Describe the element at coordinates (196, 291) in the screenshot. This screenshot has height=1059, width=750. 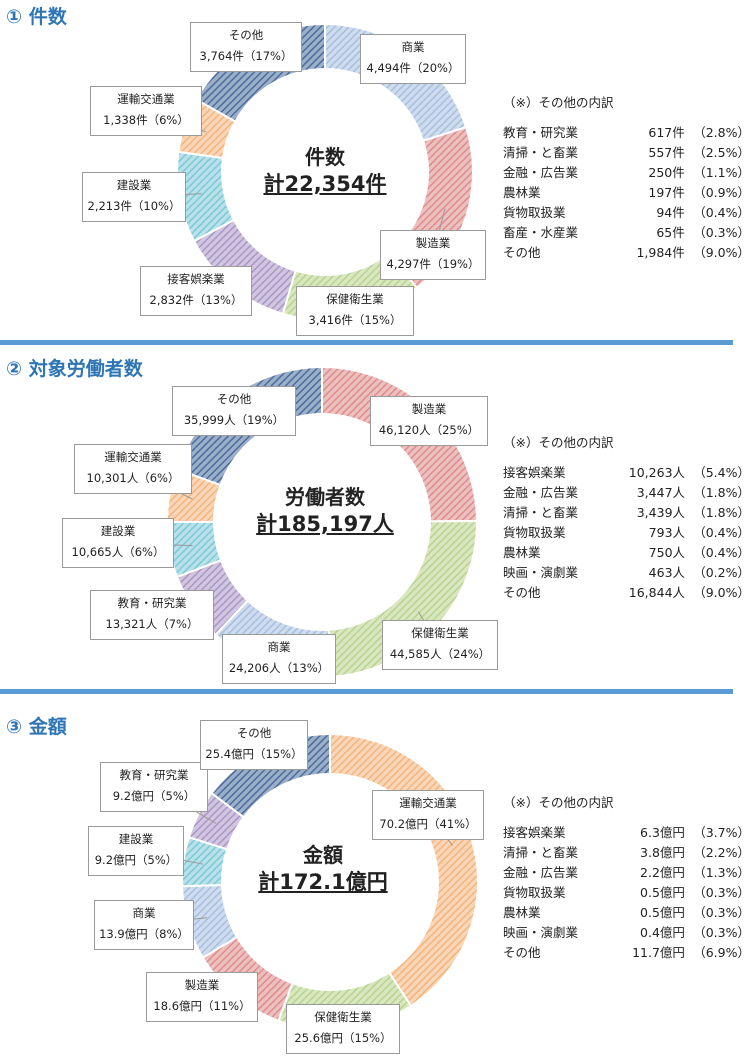
I see `callout-label: 接客娯楽業 2,832件（13%）` at that location.